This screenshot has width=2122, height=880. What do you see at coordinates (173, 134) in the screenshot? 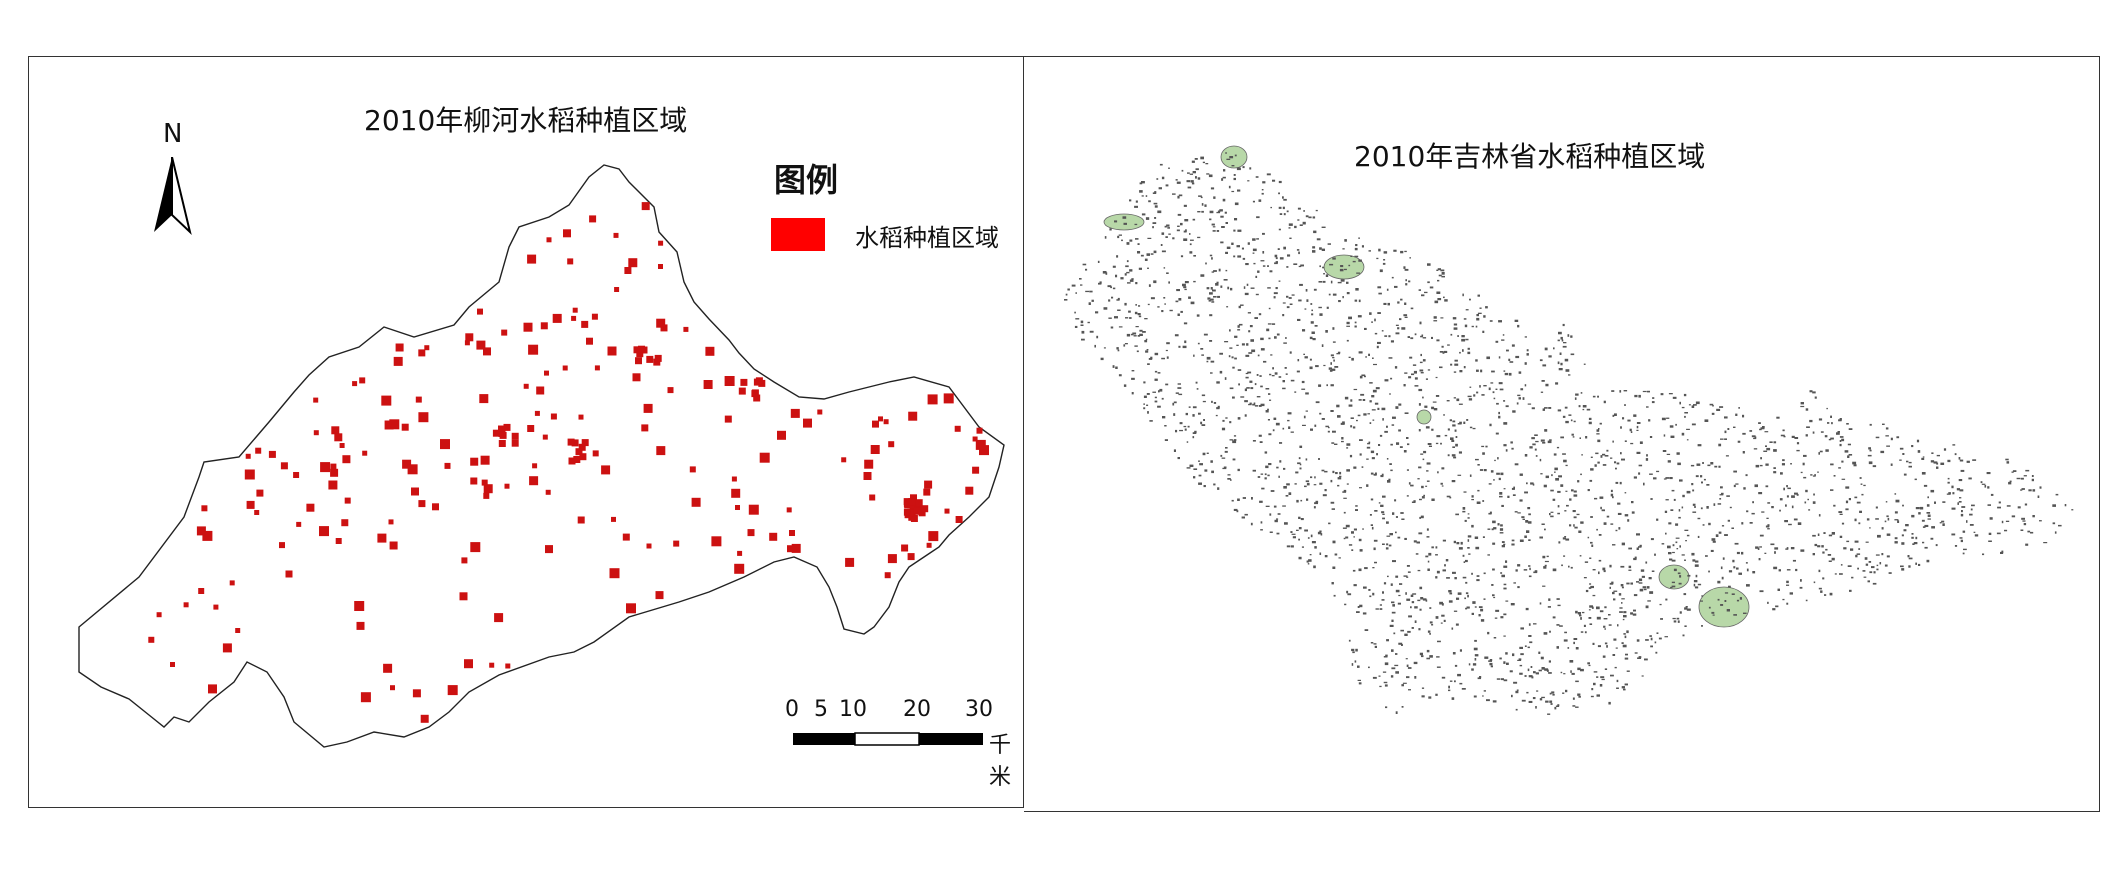
I see `north-label: N` at bounding box center [173, 134].